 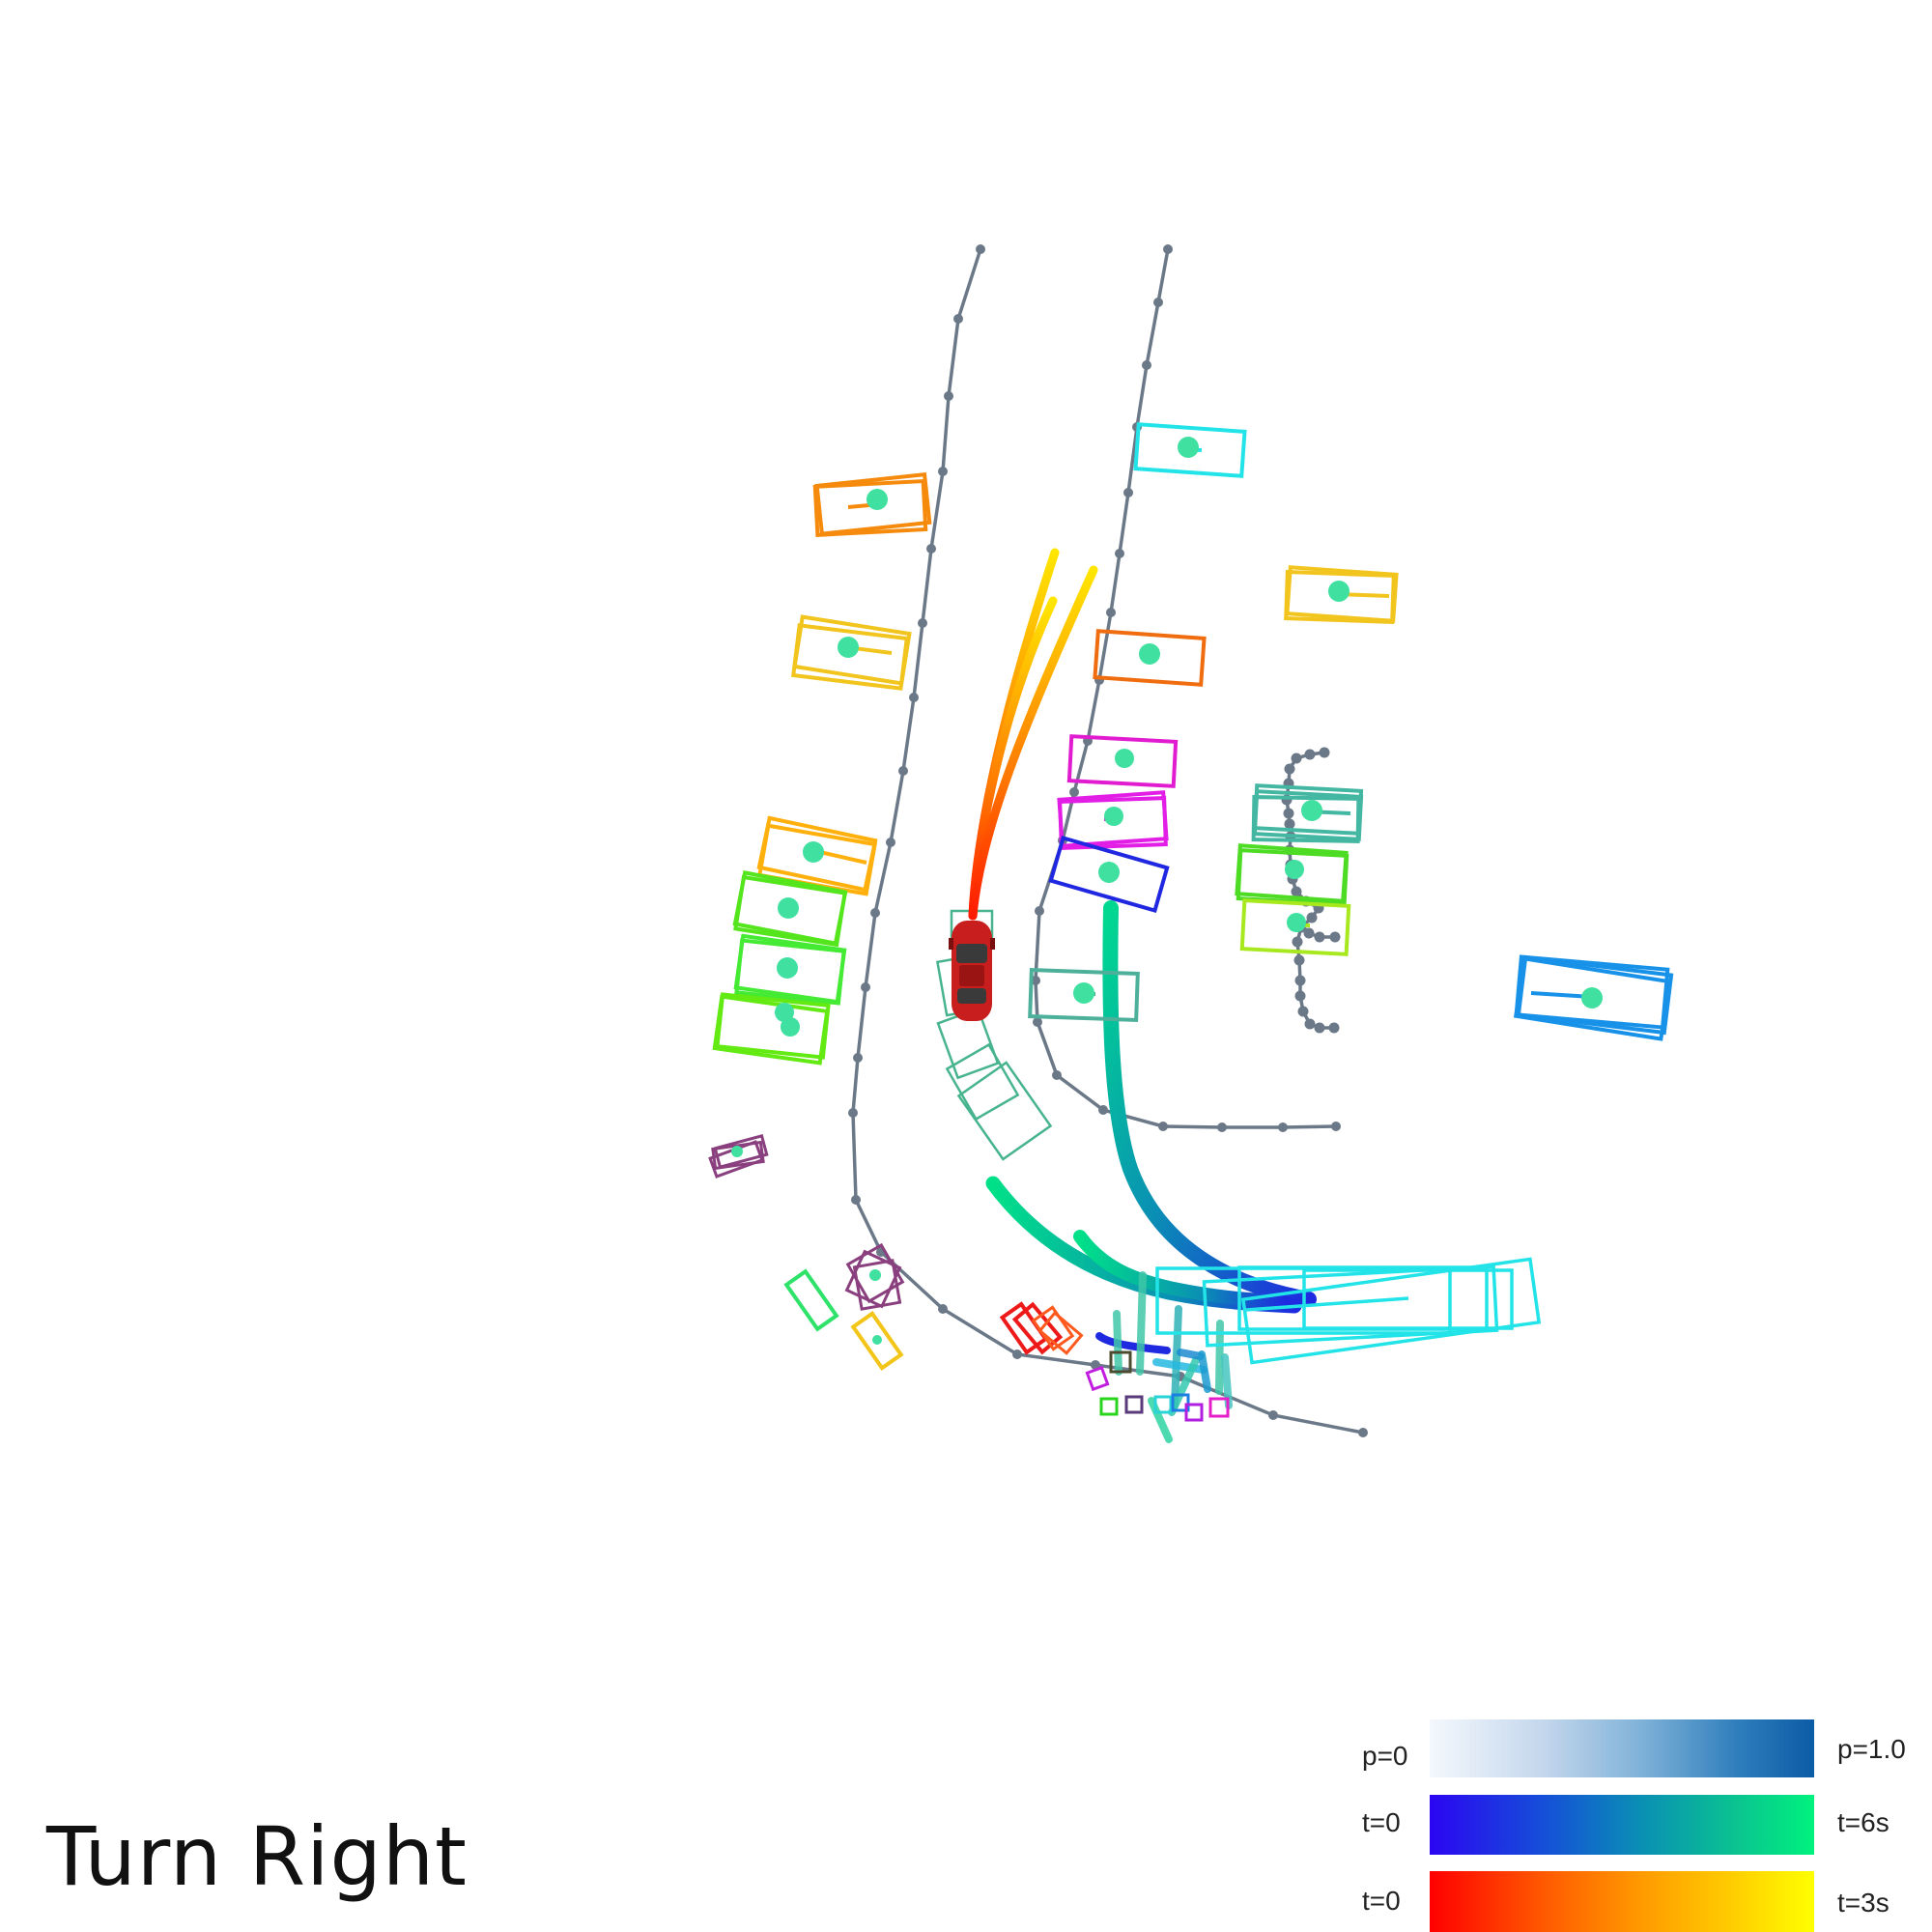 I want to click on car-orange-bottom, so click(x=1057, y=1330).